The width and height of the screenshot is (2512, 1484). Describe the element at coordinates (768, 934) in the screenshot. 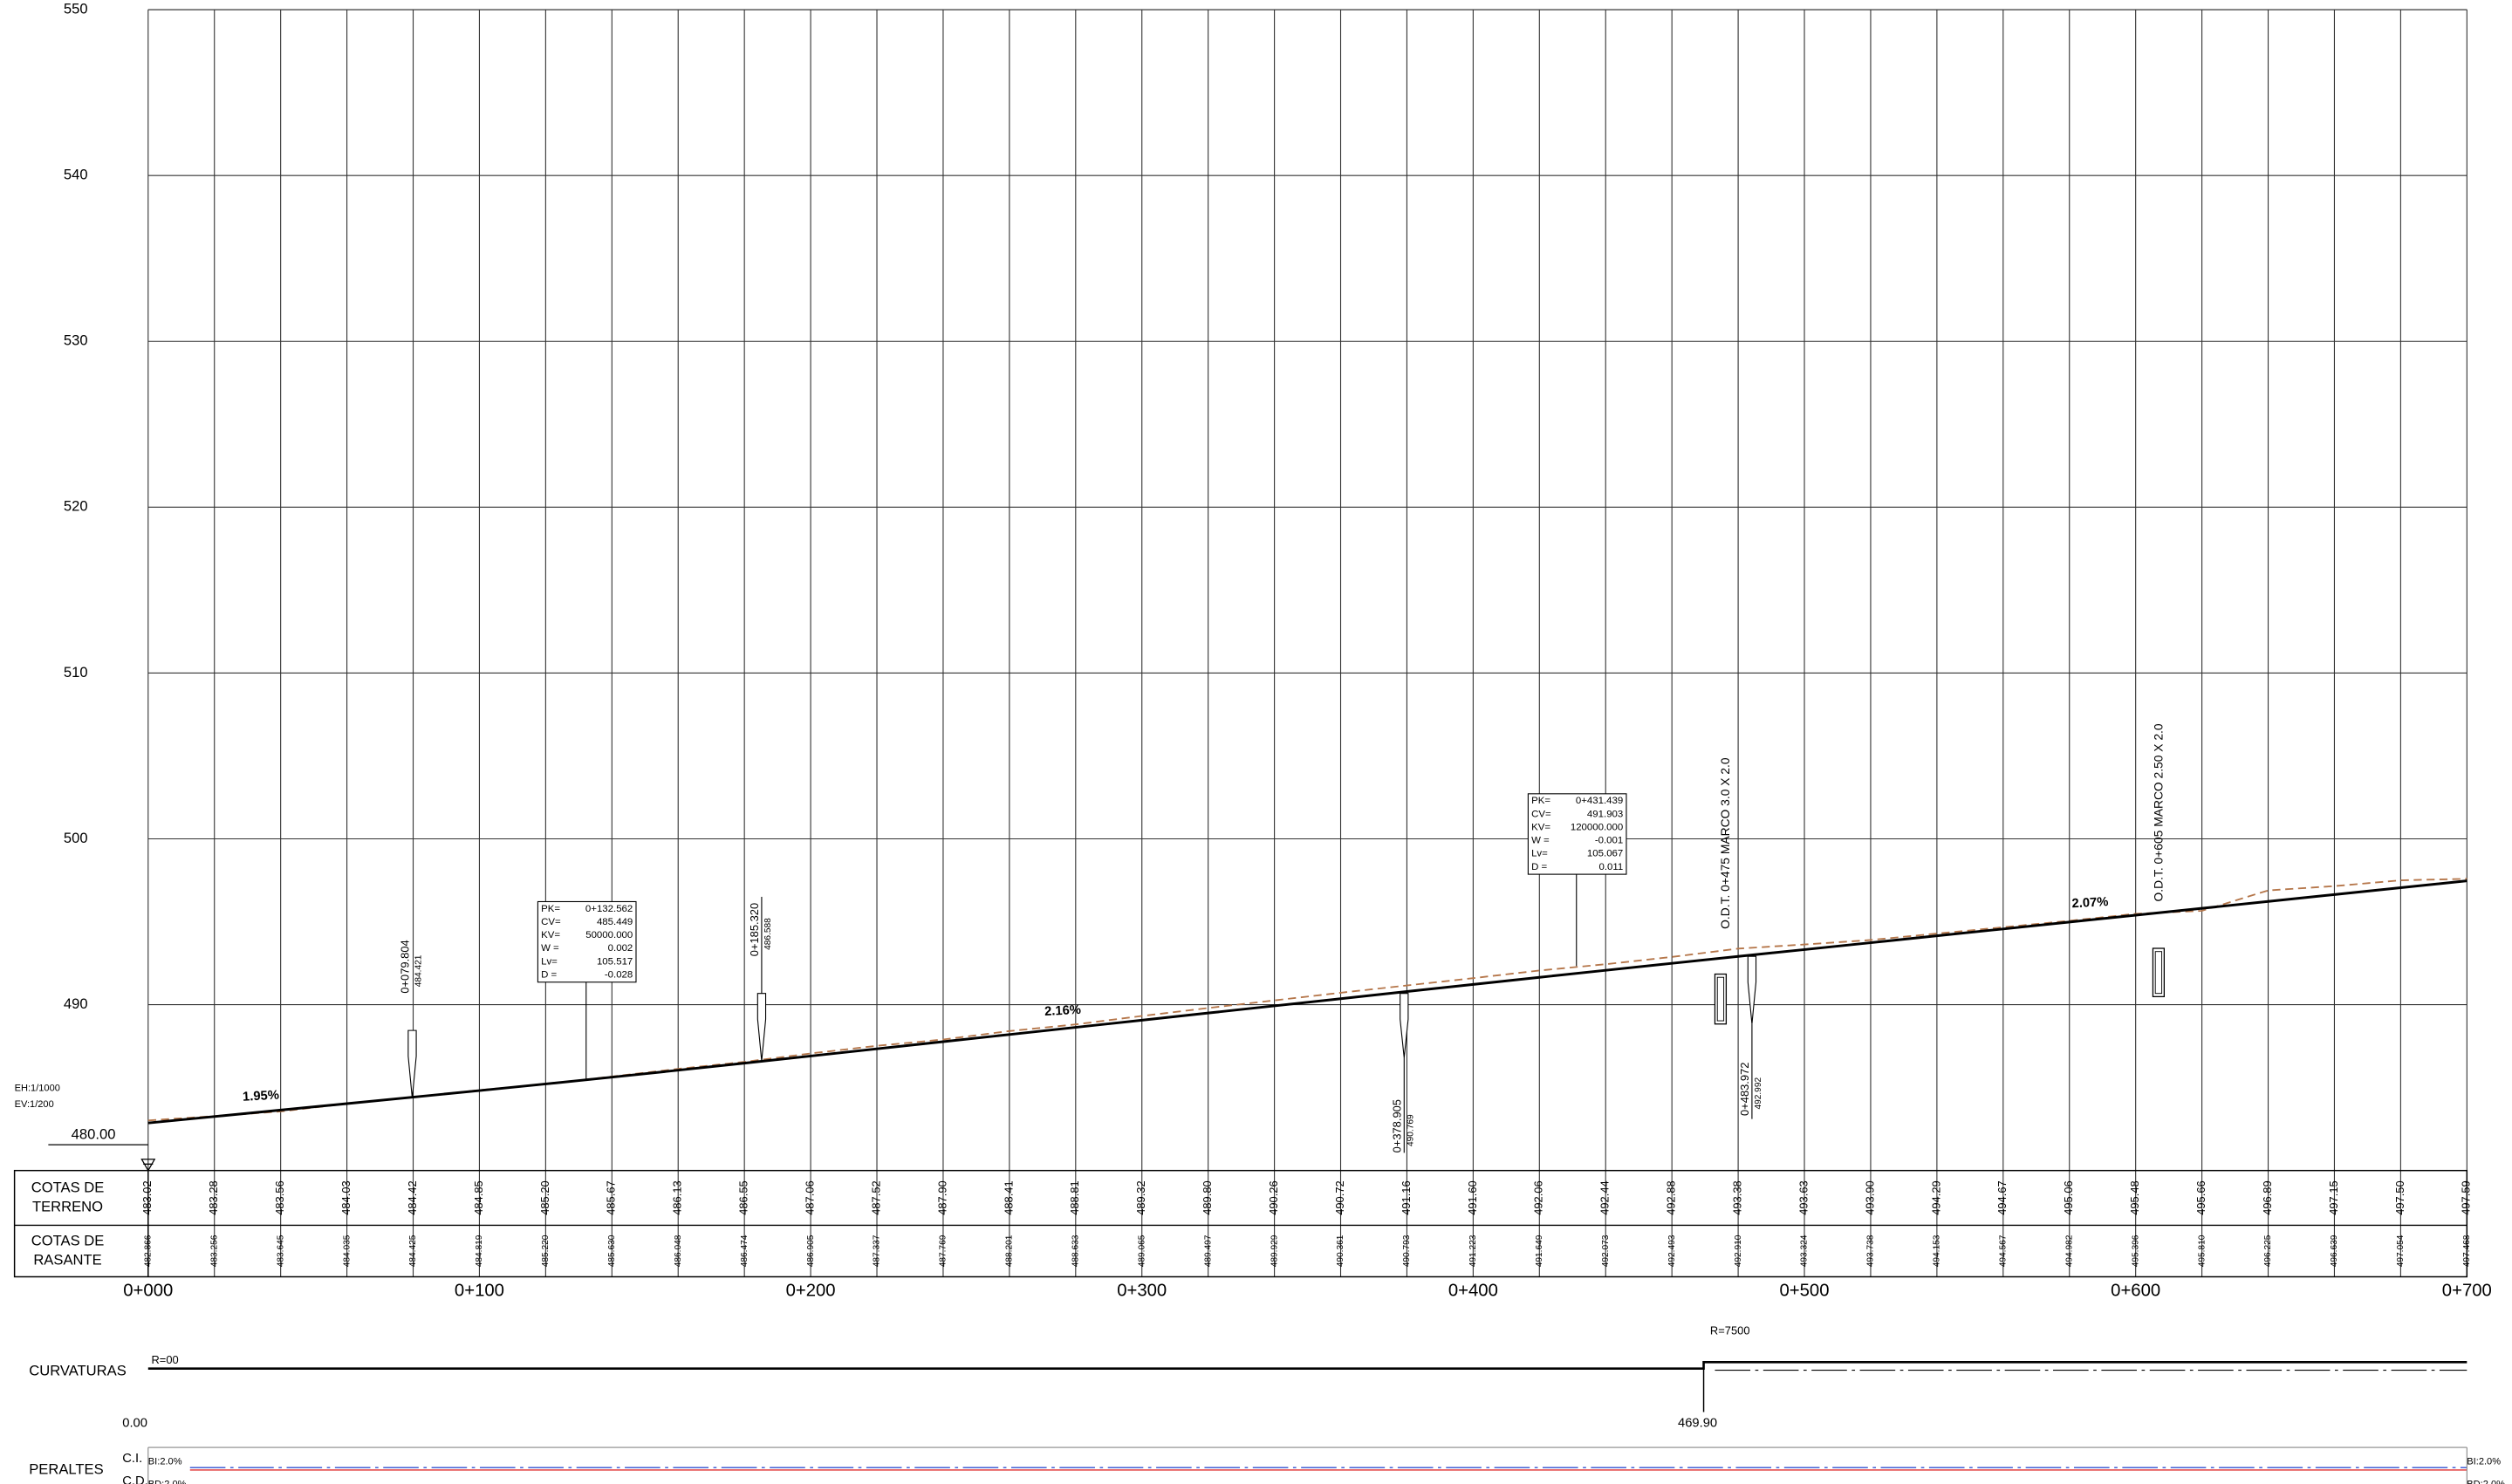

I see `point-elevation: 486.588` at that location.